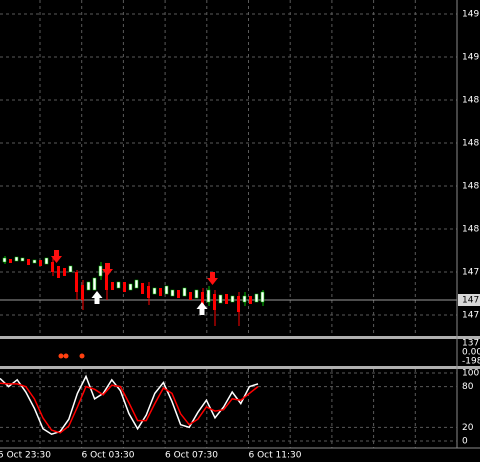 Image resolution: width=480 pixels, height=462 pixels. What do you see at coordinates (133, 280) in the screenshot?
I see `bodies-bull` at bounding box center [133, 280].